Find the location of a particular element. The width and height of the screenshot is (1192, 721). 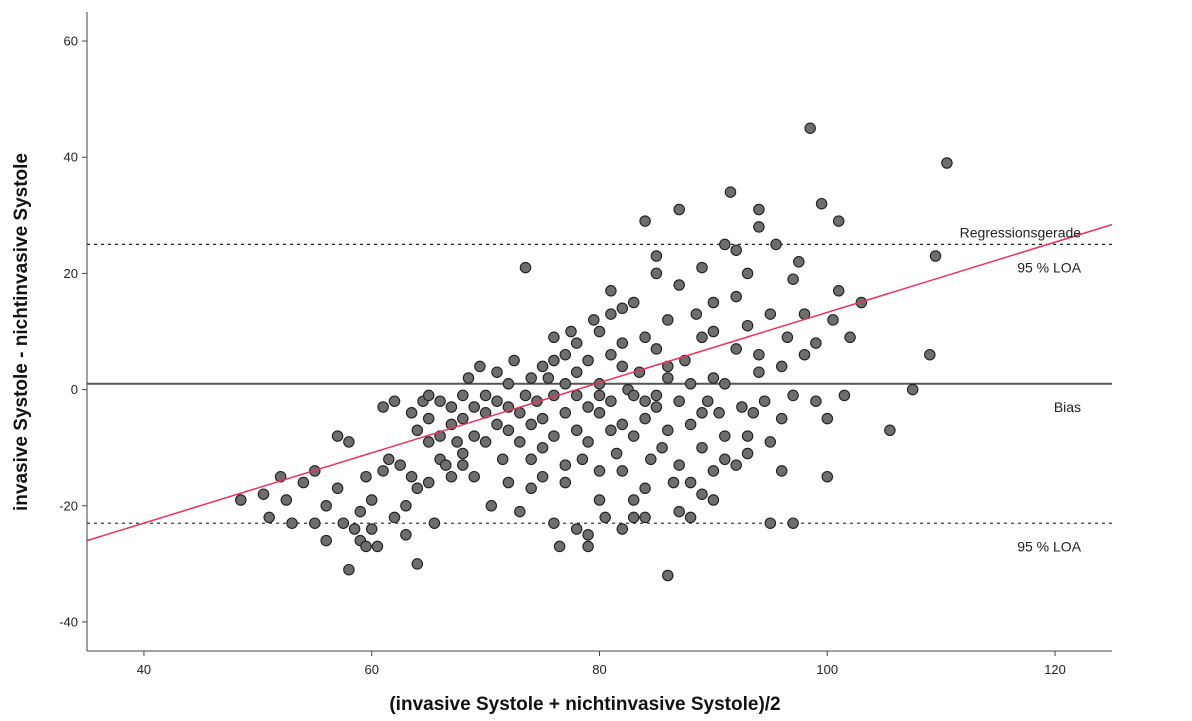

x-tick-label: 80 is located at coordinates (599, 669).